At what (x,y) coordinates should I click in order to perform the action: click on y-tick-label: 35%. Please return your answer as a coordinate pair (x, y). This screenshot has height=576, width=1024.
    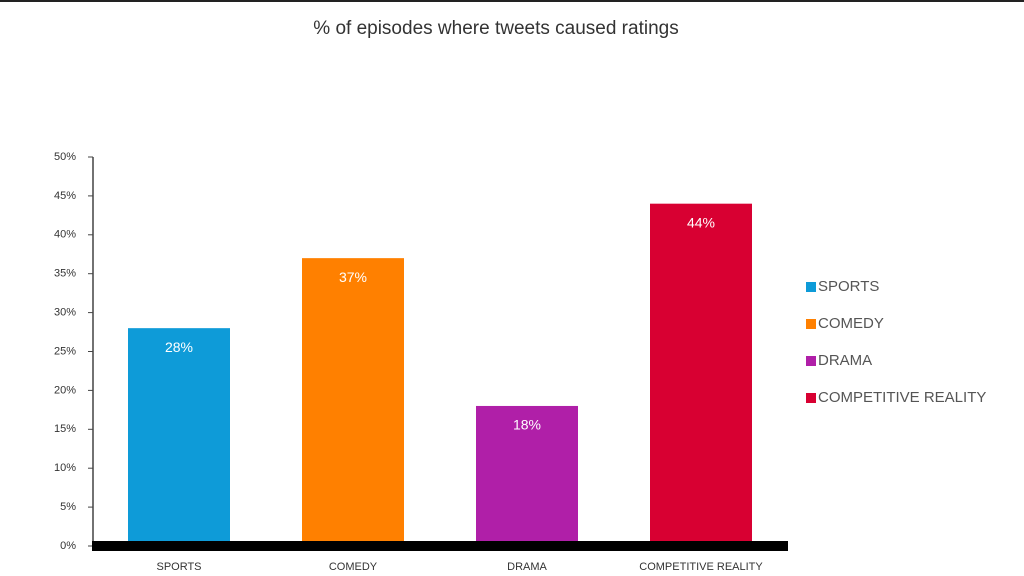
    Looking at the image, I should click on (65, 274).